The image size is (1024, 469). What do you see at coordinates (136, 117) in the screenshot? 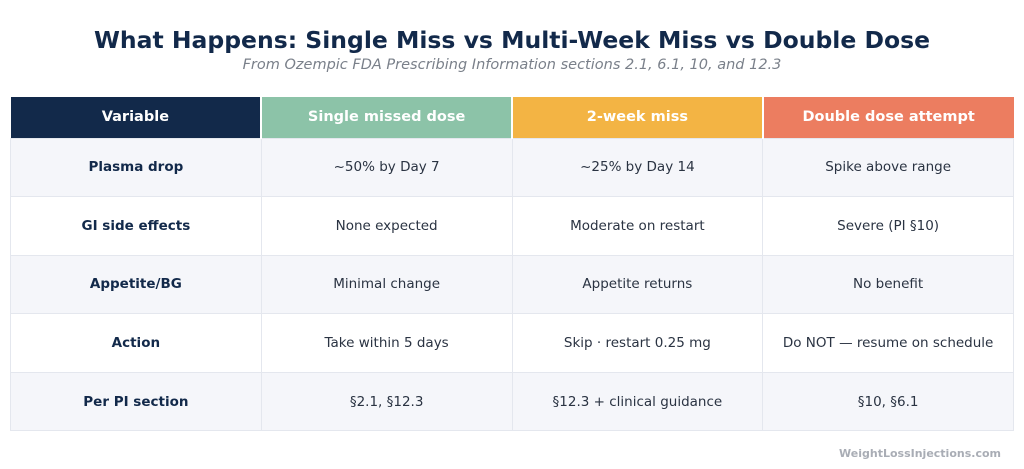
I see `header-variable: Variable` at bounding box center [136, 117].